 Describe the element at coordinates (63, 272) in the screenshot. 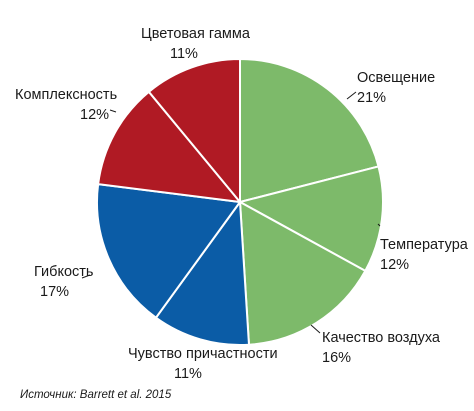

I see `slice-name-label: Гибкость` at that location.